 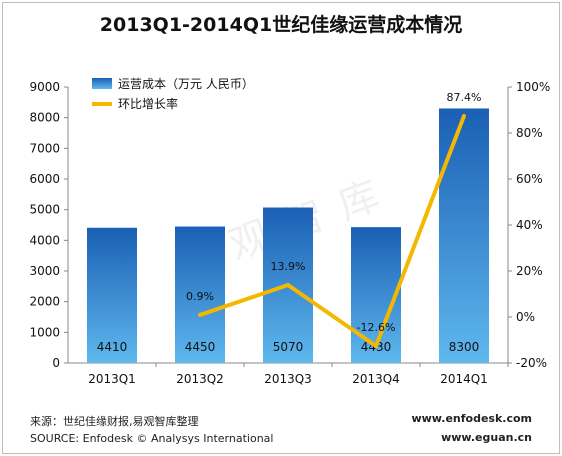 I want to click on legend: 运营成本（万元 人民币） 环比增长率, so click(x=173, y=94).